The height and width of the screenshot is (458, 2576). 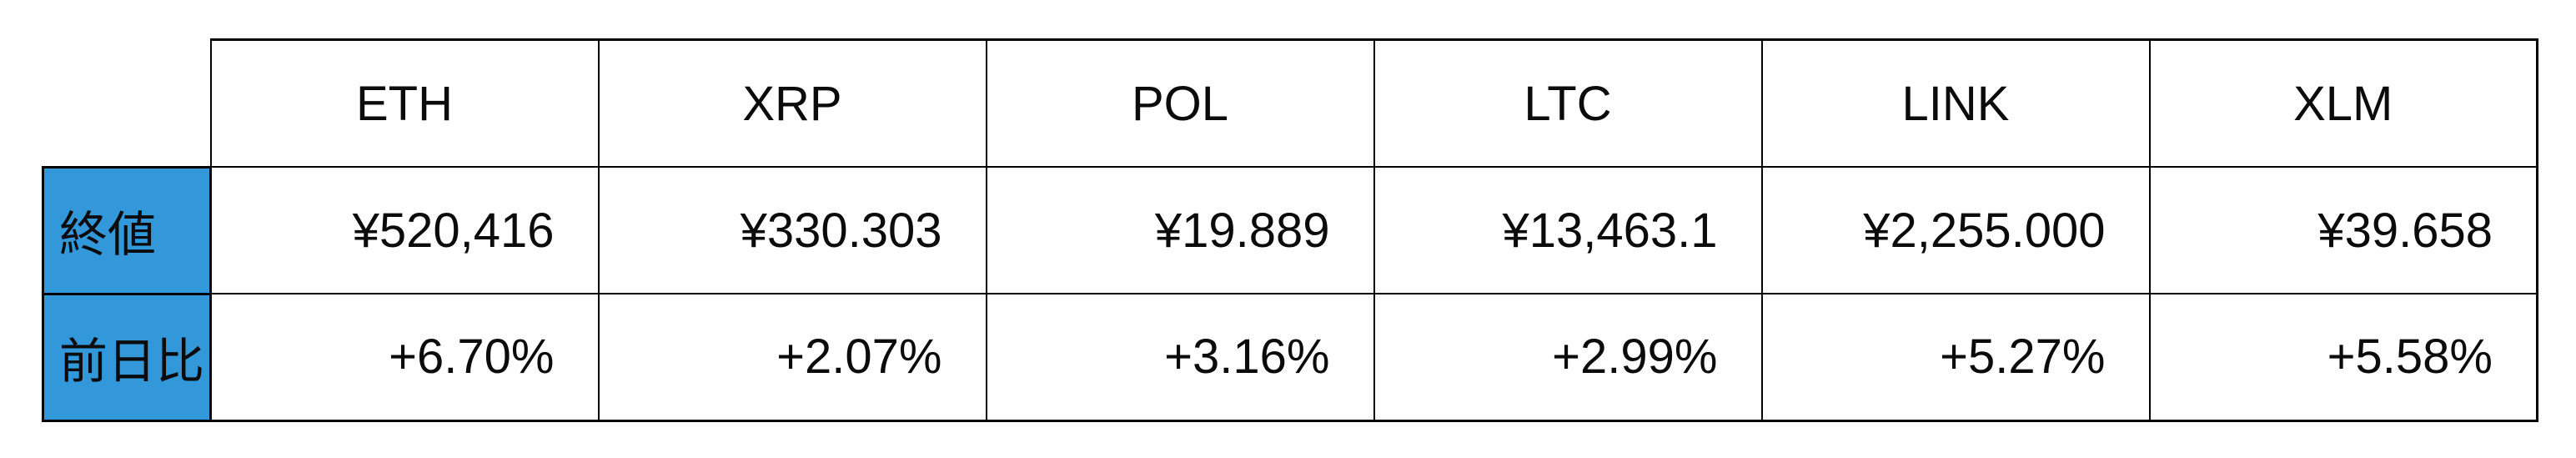 I want to click on cell-close-link: ¥2,255.000, so click(x=1955, y=230).